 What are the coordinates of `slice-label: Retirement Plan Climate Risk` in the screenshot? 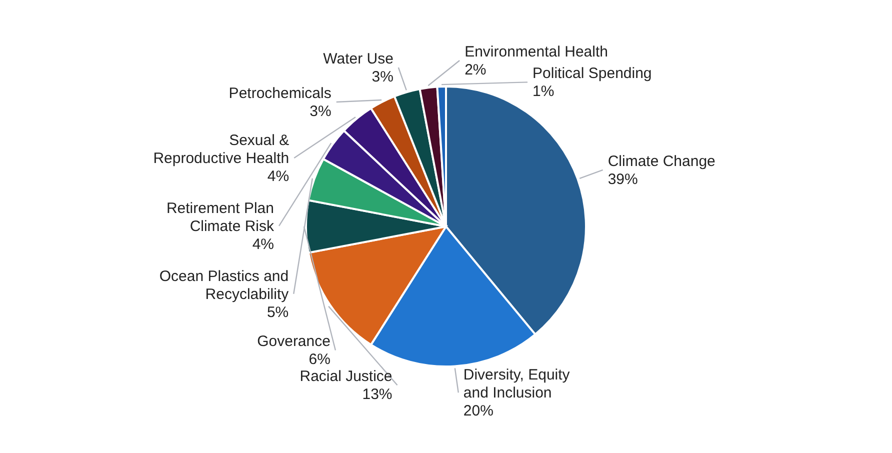 It's located at (220, 217).